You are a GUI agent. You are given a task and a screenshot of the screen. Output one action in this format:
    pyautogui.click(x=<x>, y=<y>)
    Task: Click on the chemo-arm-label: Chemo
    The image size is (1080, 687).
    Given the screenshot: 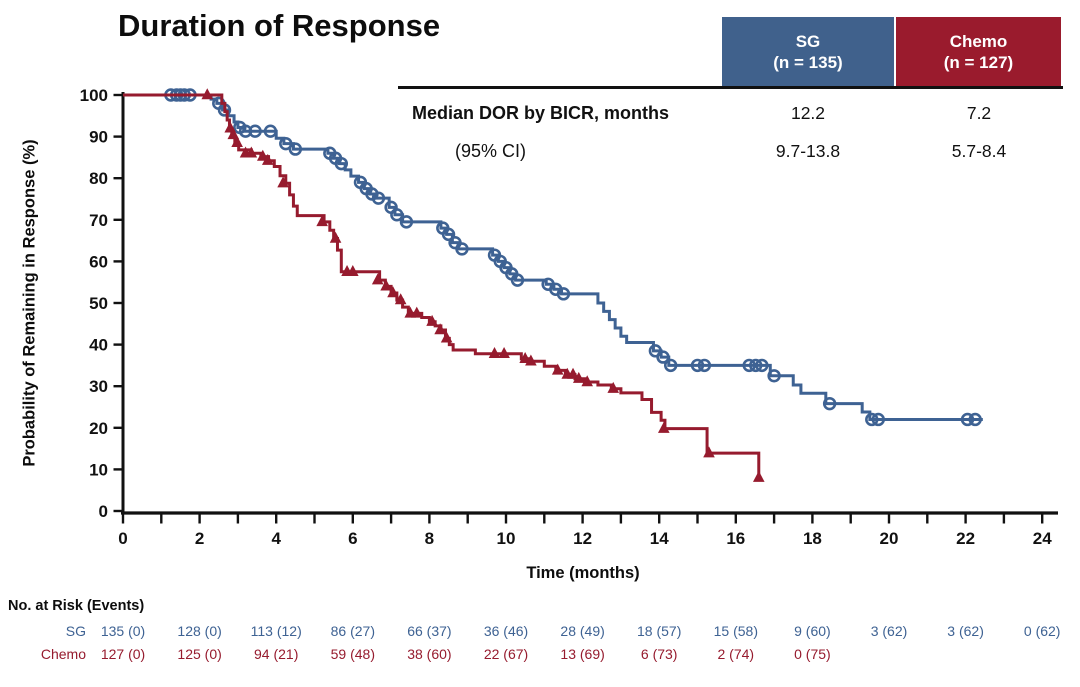 What is the action you would take?
    pyautogui.click(x=978, y=41)
    